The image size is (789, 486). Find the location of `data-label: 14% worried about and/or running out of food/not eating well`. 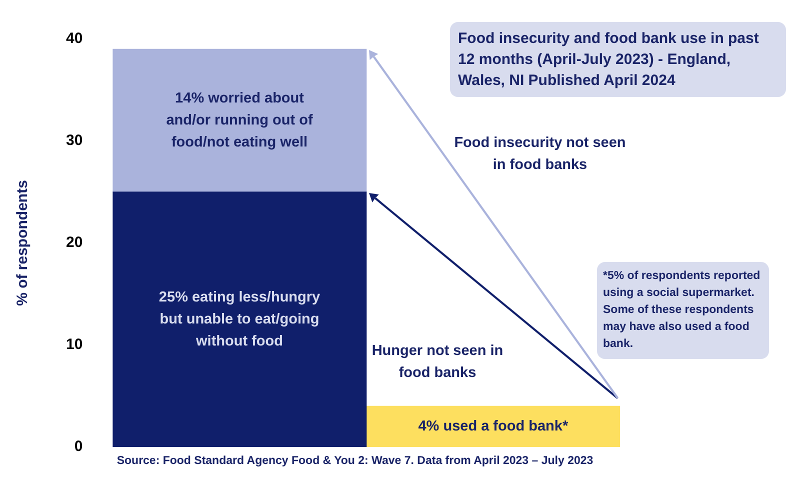

data-label: 14% worried about and/or running out of food/not eating well is located at coordinates (239, 120).